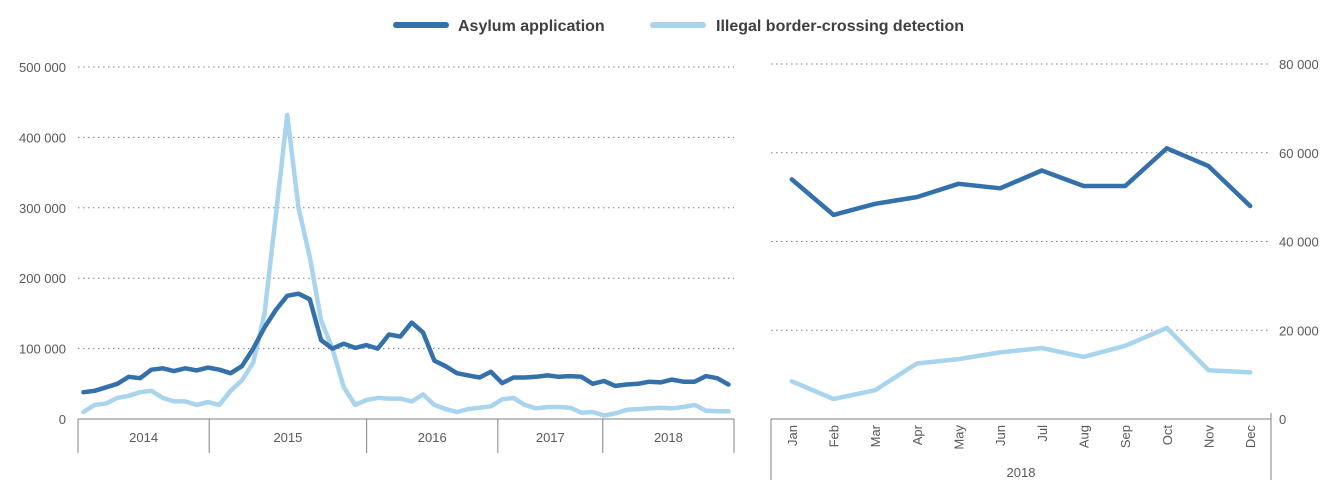  Describe the element at coordinates (917, 434) in the screenshot. I see `right-x-tick-label: Apr` at that location.